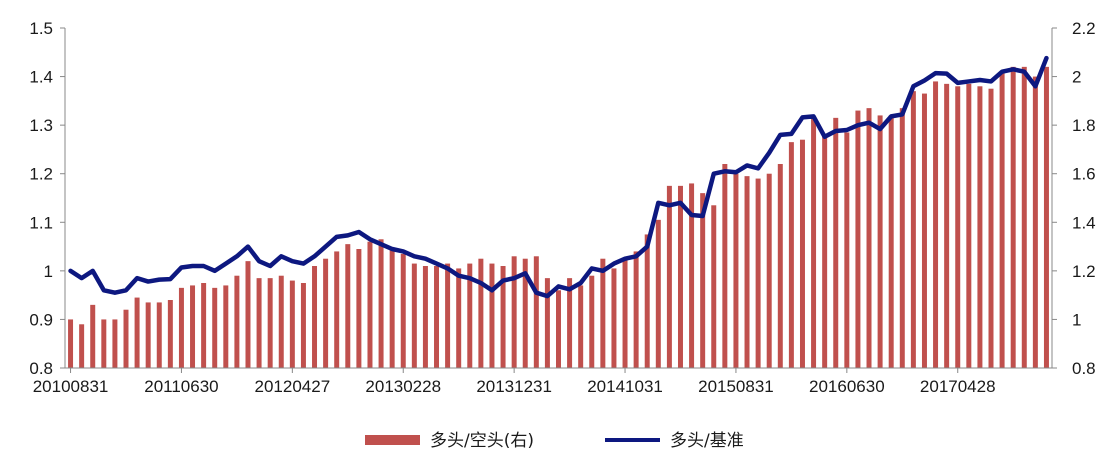 The height and width of the screenshot is (465, 1113). Describe the element at coordinates (625, 386) in the screenshot. I see `x-tick-label: 20141031` at that location.